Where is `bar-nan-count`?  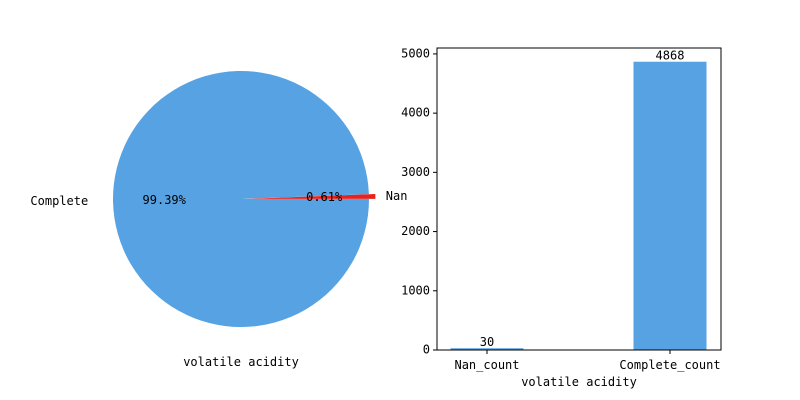 bar-nan-count is located at coordinates (487, 349).